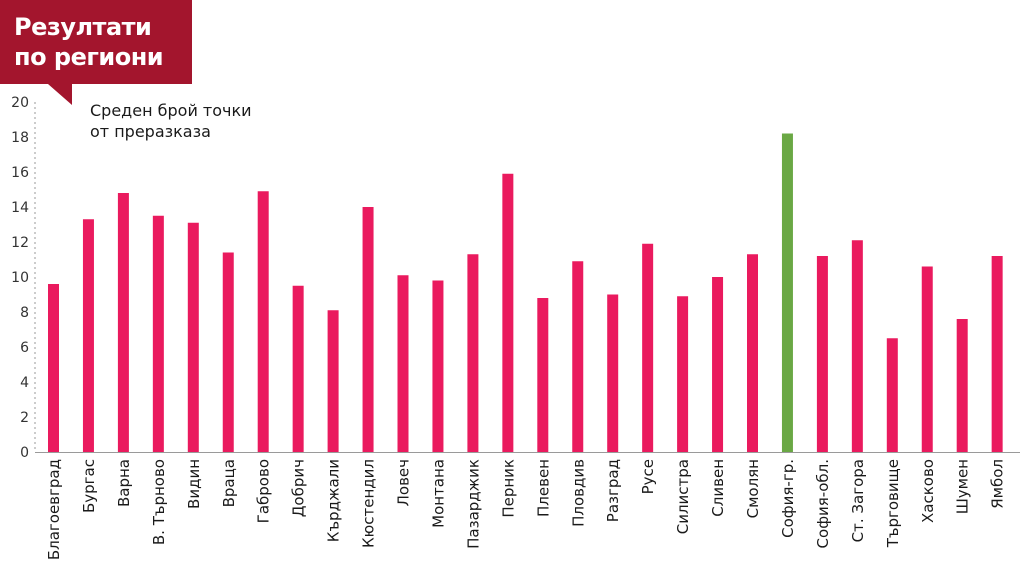  Describe the element at coordinates (20, 103) in the screenshot. I see `y-tick-label: 20` at that location.